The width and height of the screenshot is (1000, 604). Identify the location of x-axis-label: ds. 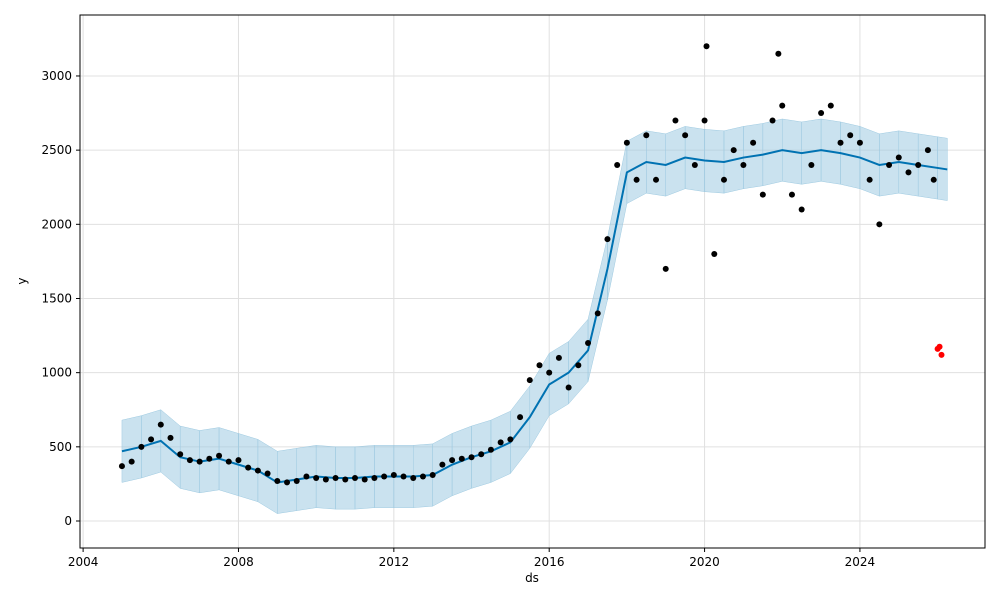
(532, 578).